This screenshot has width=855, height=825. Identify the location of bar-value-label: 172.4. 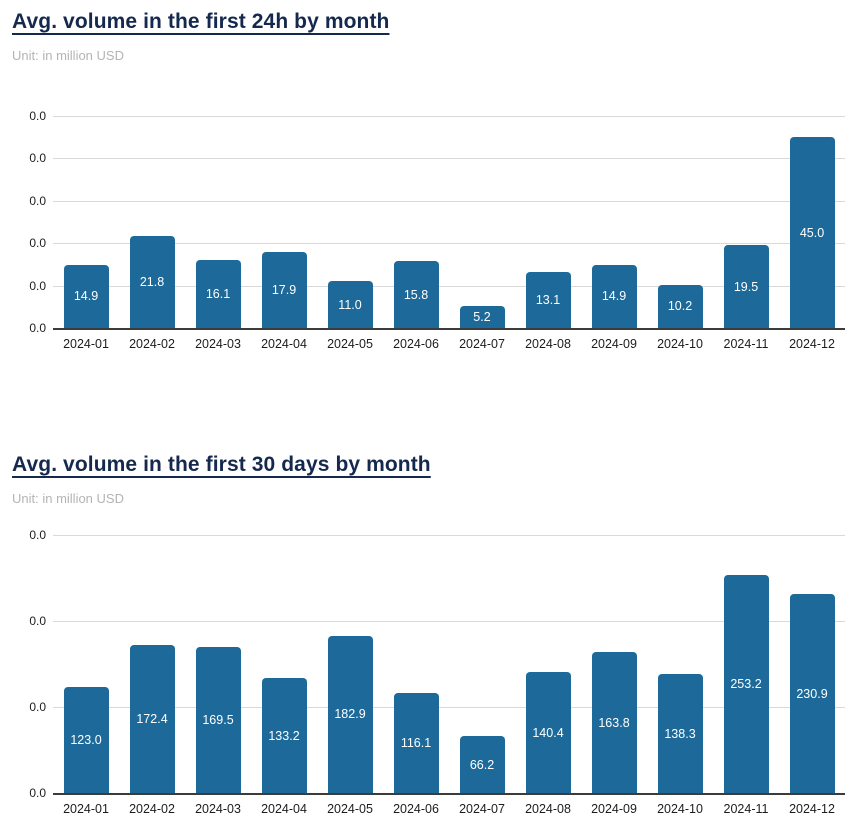
(152, 718).